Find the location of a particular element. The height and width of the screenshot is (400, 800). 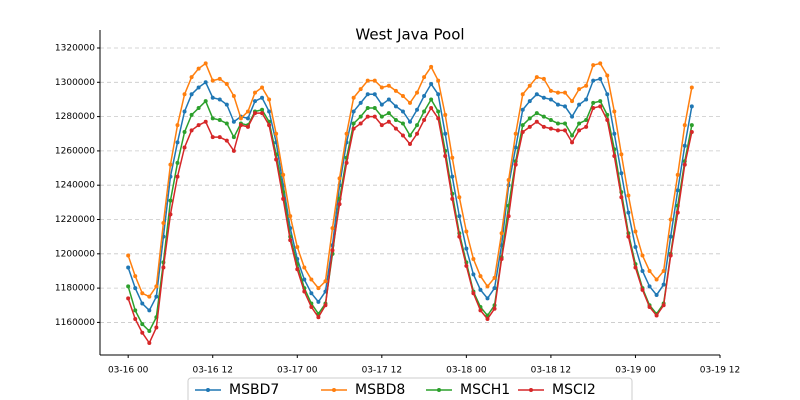

y-tick-label: 1160000 is located at coordinates (75, 323).